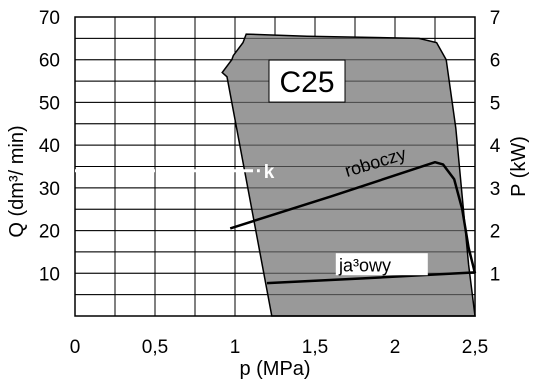 The image size is (536, 383). Describe the element at coordinates (315, 347) in the screenshot. I see `x-tick-label: 1,5` at that location.